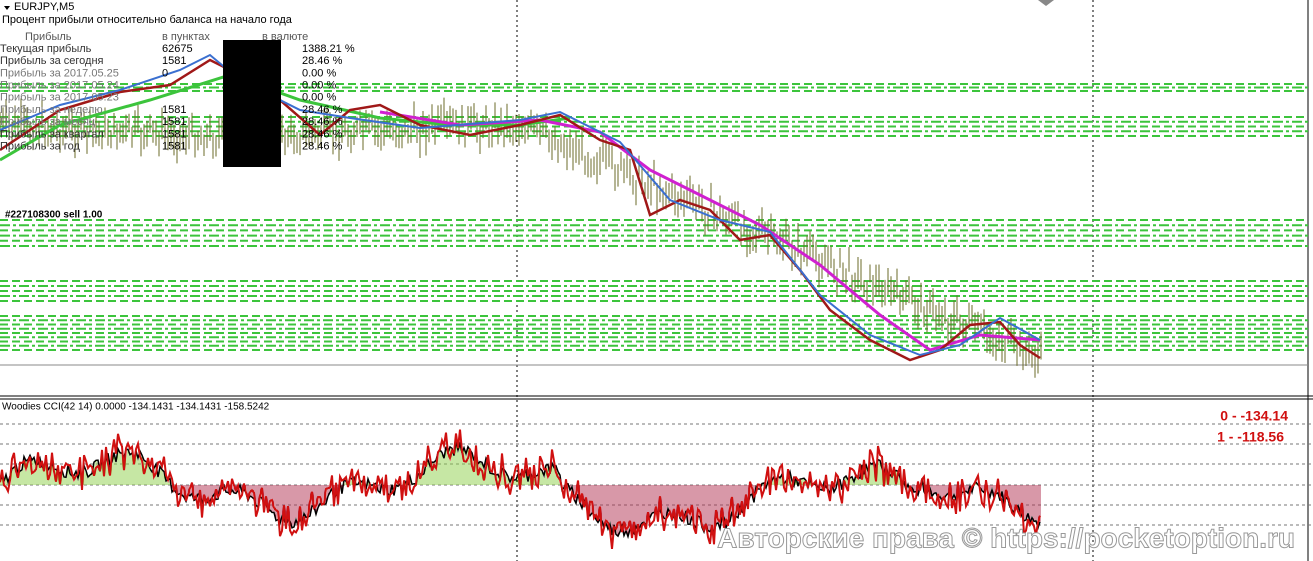 This screenshot has width=1313, height=561. Describe the element at coordinates (52, 134) in the screenshot. I see `row-label: Прибыль за квартал` at that location.